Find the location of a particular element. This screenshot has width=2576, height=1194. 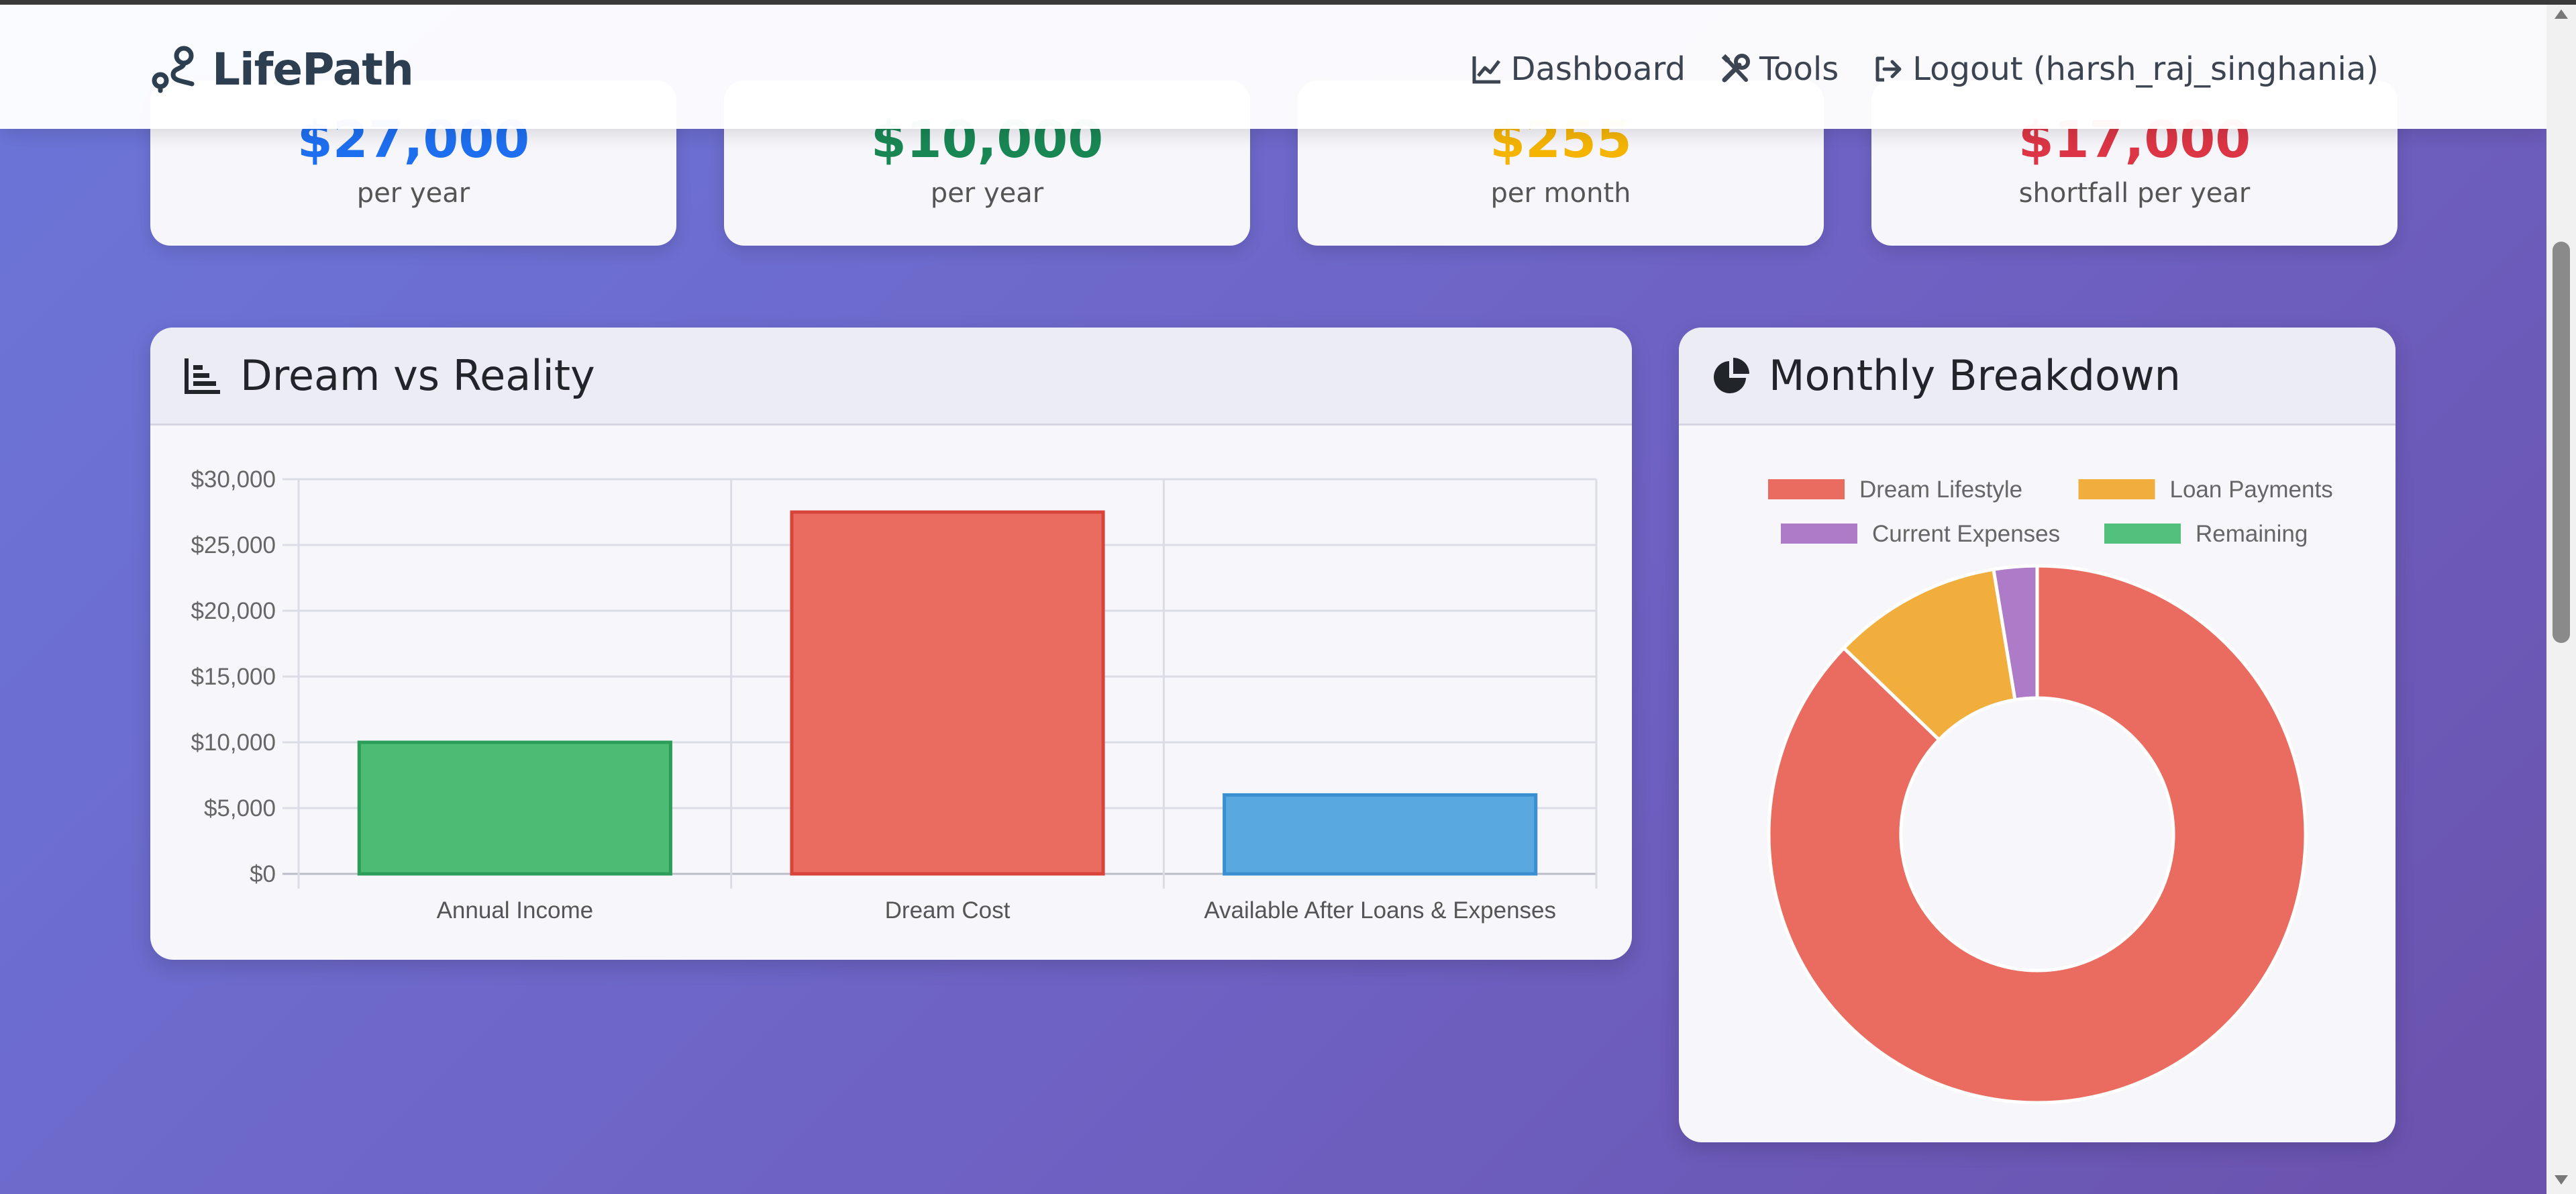

window-top-border is located at coordinates (1288, 2).